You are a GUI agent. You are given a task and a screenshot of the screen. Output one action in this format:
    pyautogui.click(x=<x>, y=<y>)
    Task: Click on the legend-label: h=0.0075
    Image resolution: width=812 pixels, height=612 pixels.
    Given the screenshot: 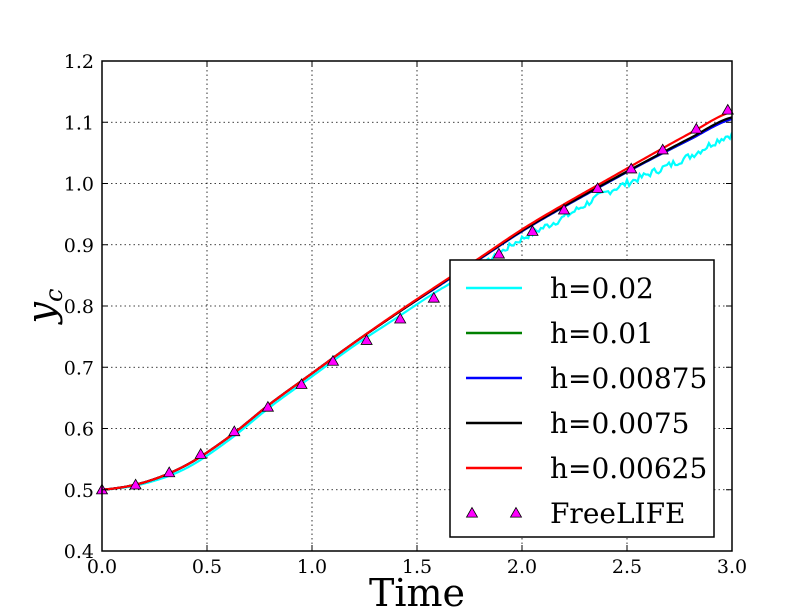 What is the action you would take?
    pyautogui.click(x=619, y=423)
    